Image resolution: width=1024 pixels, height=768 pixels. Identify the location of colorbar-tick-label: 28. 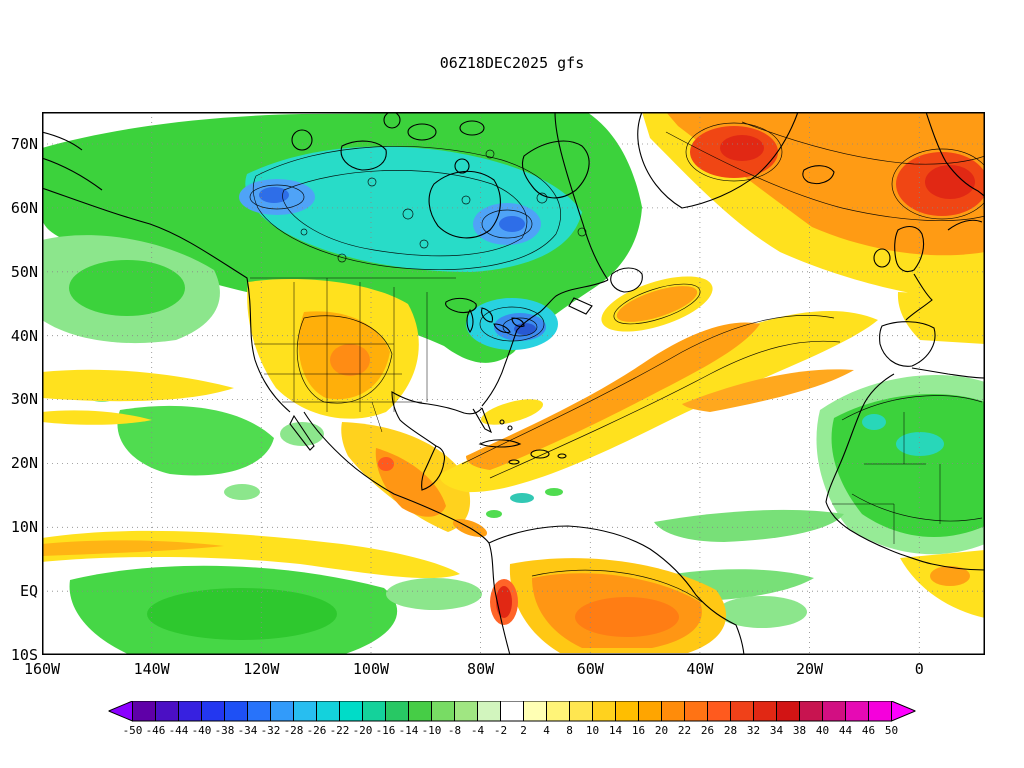
(730, 730).